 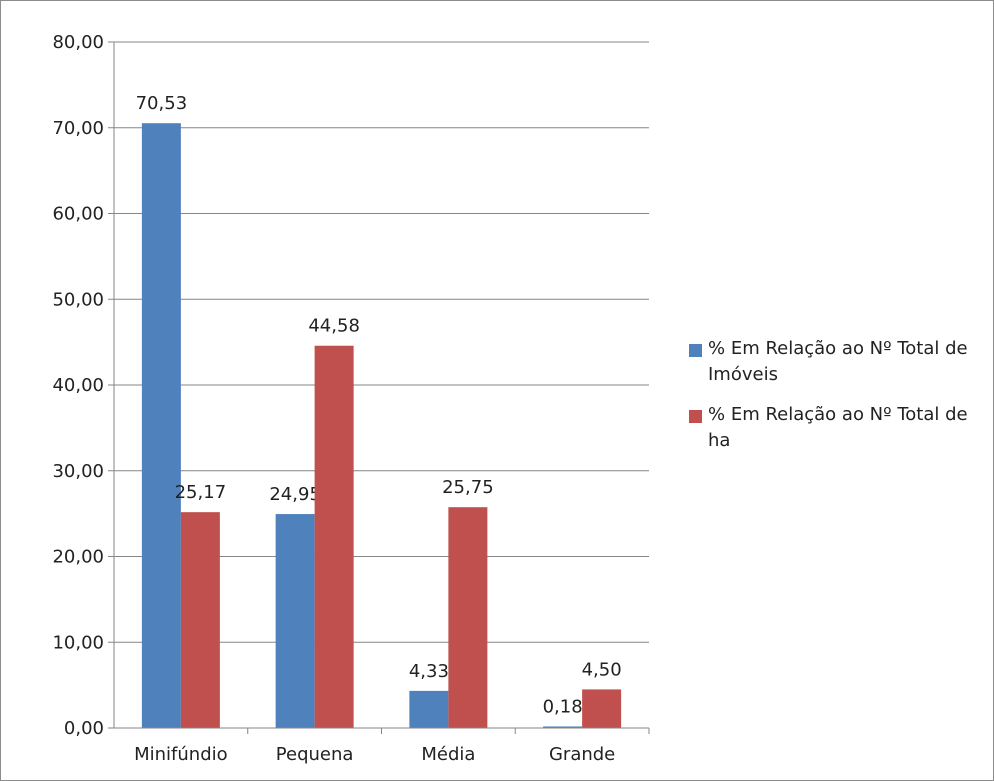 What do you see at coordinates (78, 42) in the screenshot?
I see `y-tick-label: 80,00` at bounding box center [78, 42].